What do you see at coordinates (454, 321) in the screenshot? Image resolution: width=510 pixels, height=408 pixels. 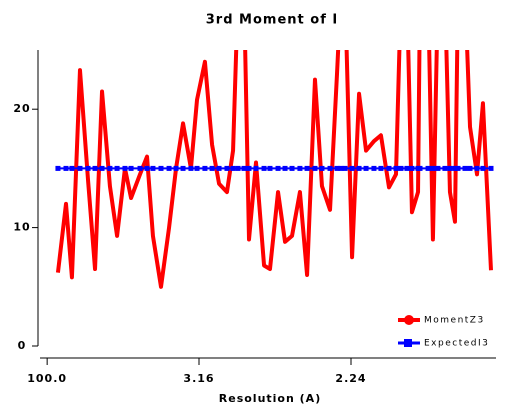 I see `legend-label: MomentZ3` at bounding box center [454, 321].